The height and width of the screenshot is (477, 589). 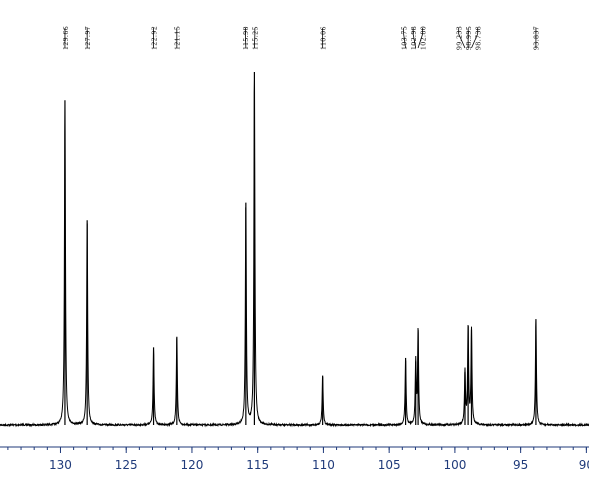 I want to click on x-tick-label: 110, so click(x=323, y=465).